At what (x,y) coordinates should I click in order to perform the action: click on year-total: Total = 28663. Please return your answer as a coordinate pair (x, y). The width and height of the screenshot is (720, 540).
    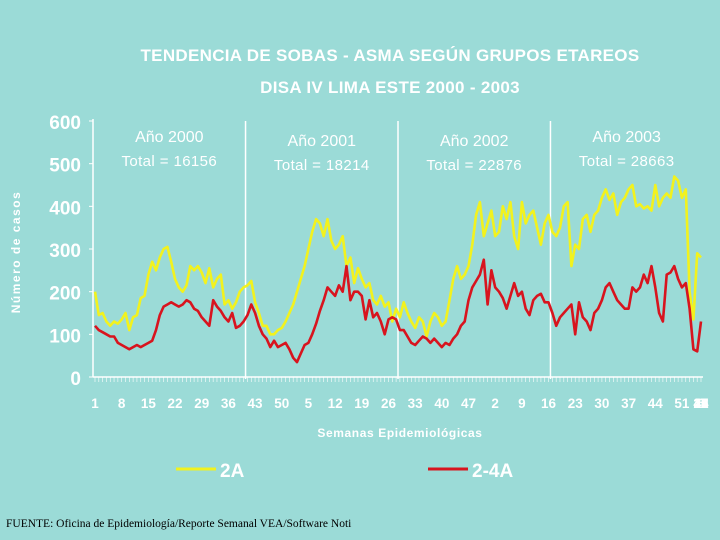
    Looking at the image, I should click on (627, 161).